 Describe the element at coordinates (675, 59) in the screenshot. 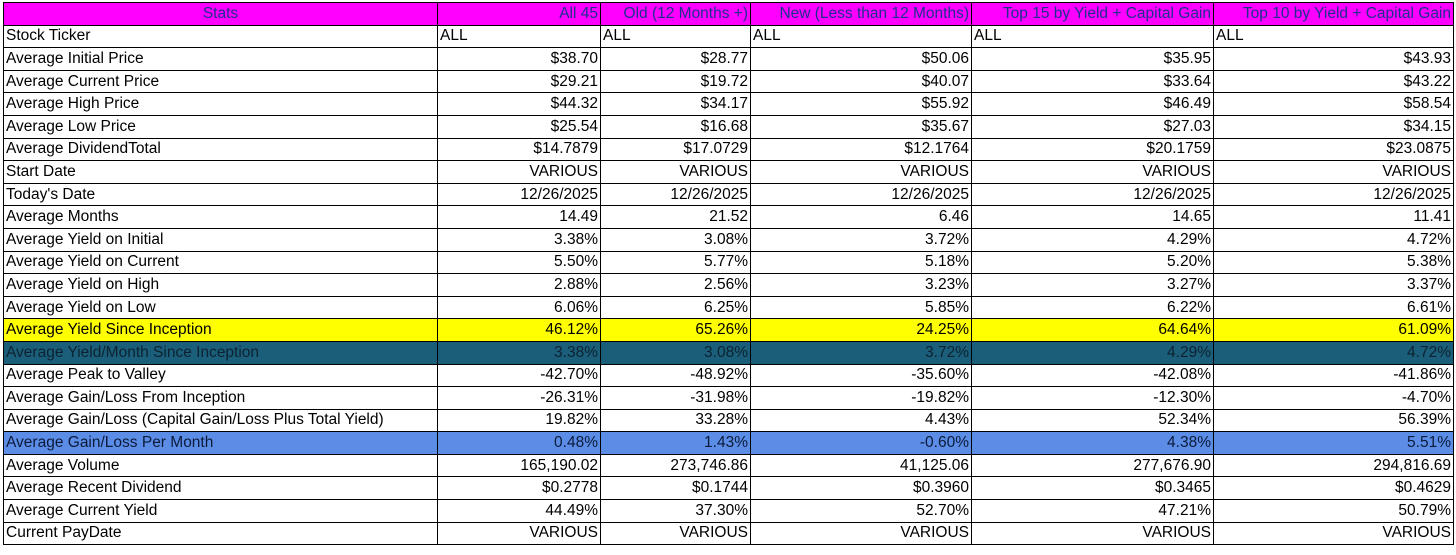

I see `table-cell: $28.77` at that location.